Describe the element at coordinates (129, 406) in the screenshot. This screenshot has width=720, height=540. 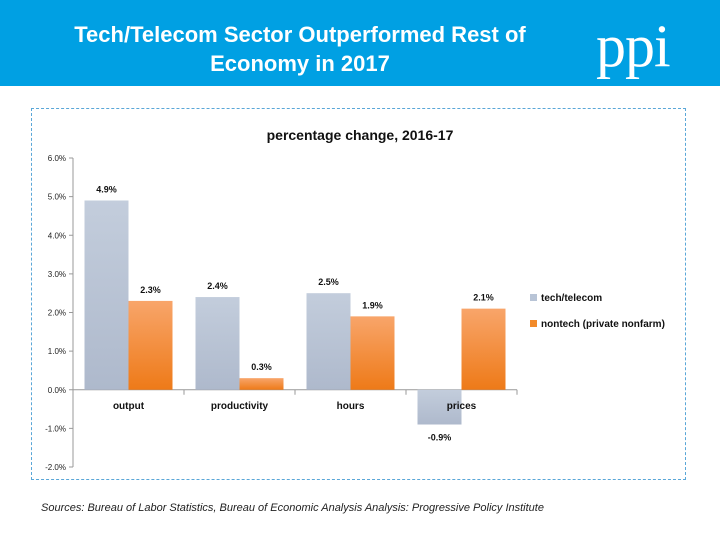
I see `x-tick-label: output` at that location.